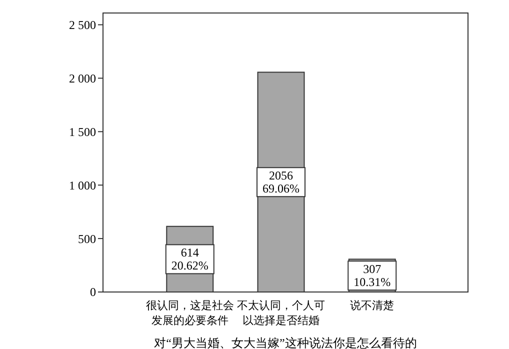 This screenshot has width=509, height=349. I want to click on y-tick-label: 0, so click(93, 292).